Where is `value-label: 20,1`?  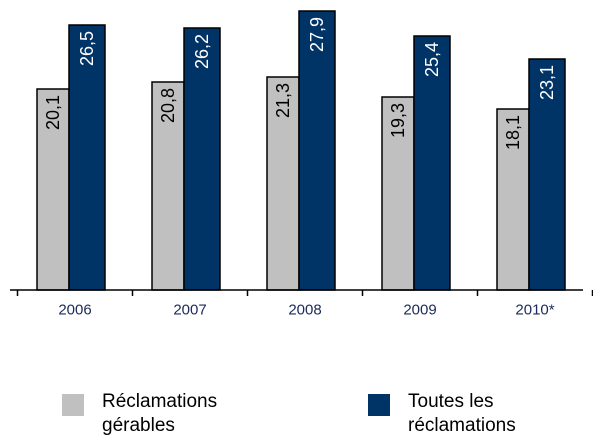
value-label: 20,1 is located at coordinates (53, 112).